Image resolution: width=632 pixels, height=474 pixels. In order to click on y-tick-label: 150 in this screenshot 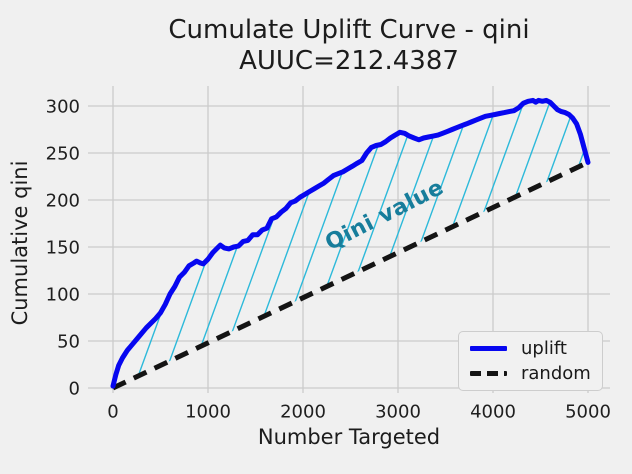, I will do `click(63, 248)`.